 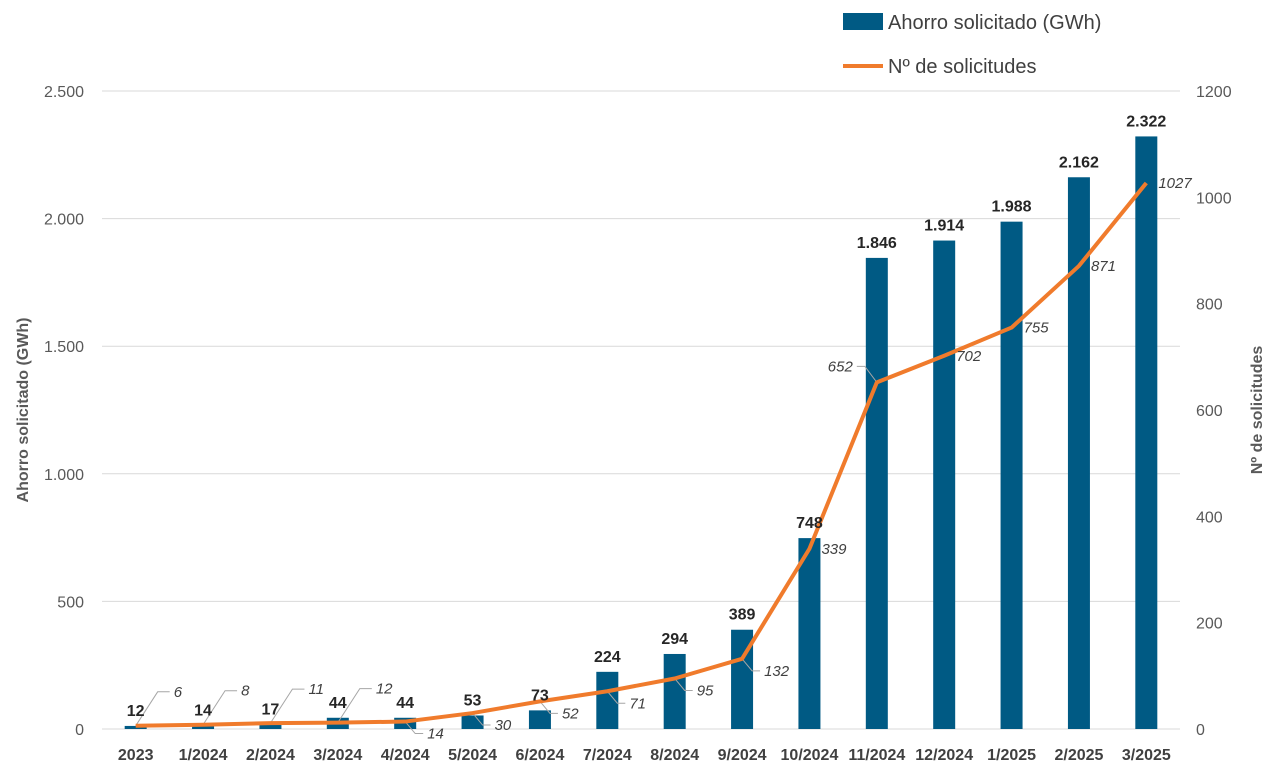 What do you see at coordinates (316, 689) in the screenshot?
I see `line-value-label: 11` at bounding box center [316, 689].